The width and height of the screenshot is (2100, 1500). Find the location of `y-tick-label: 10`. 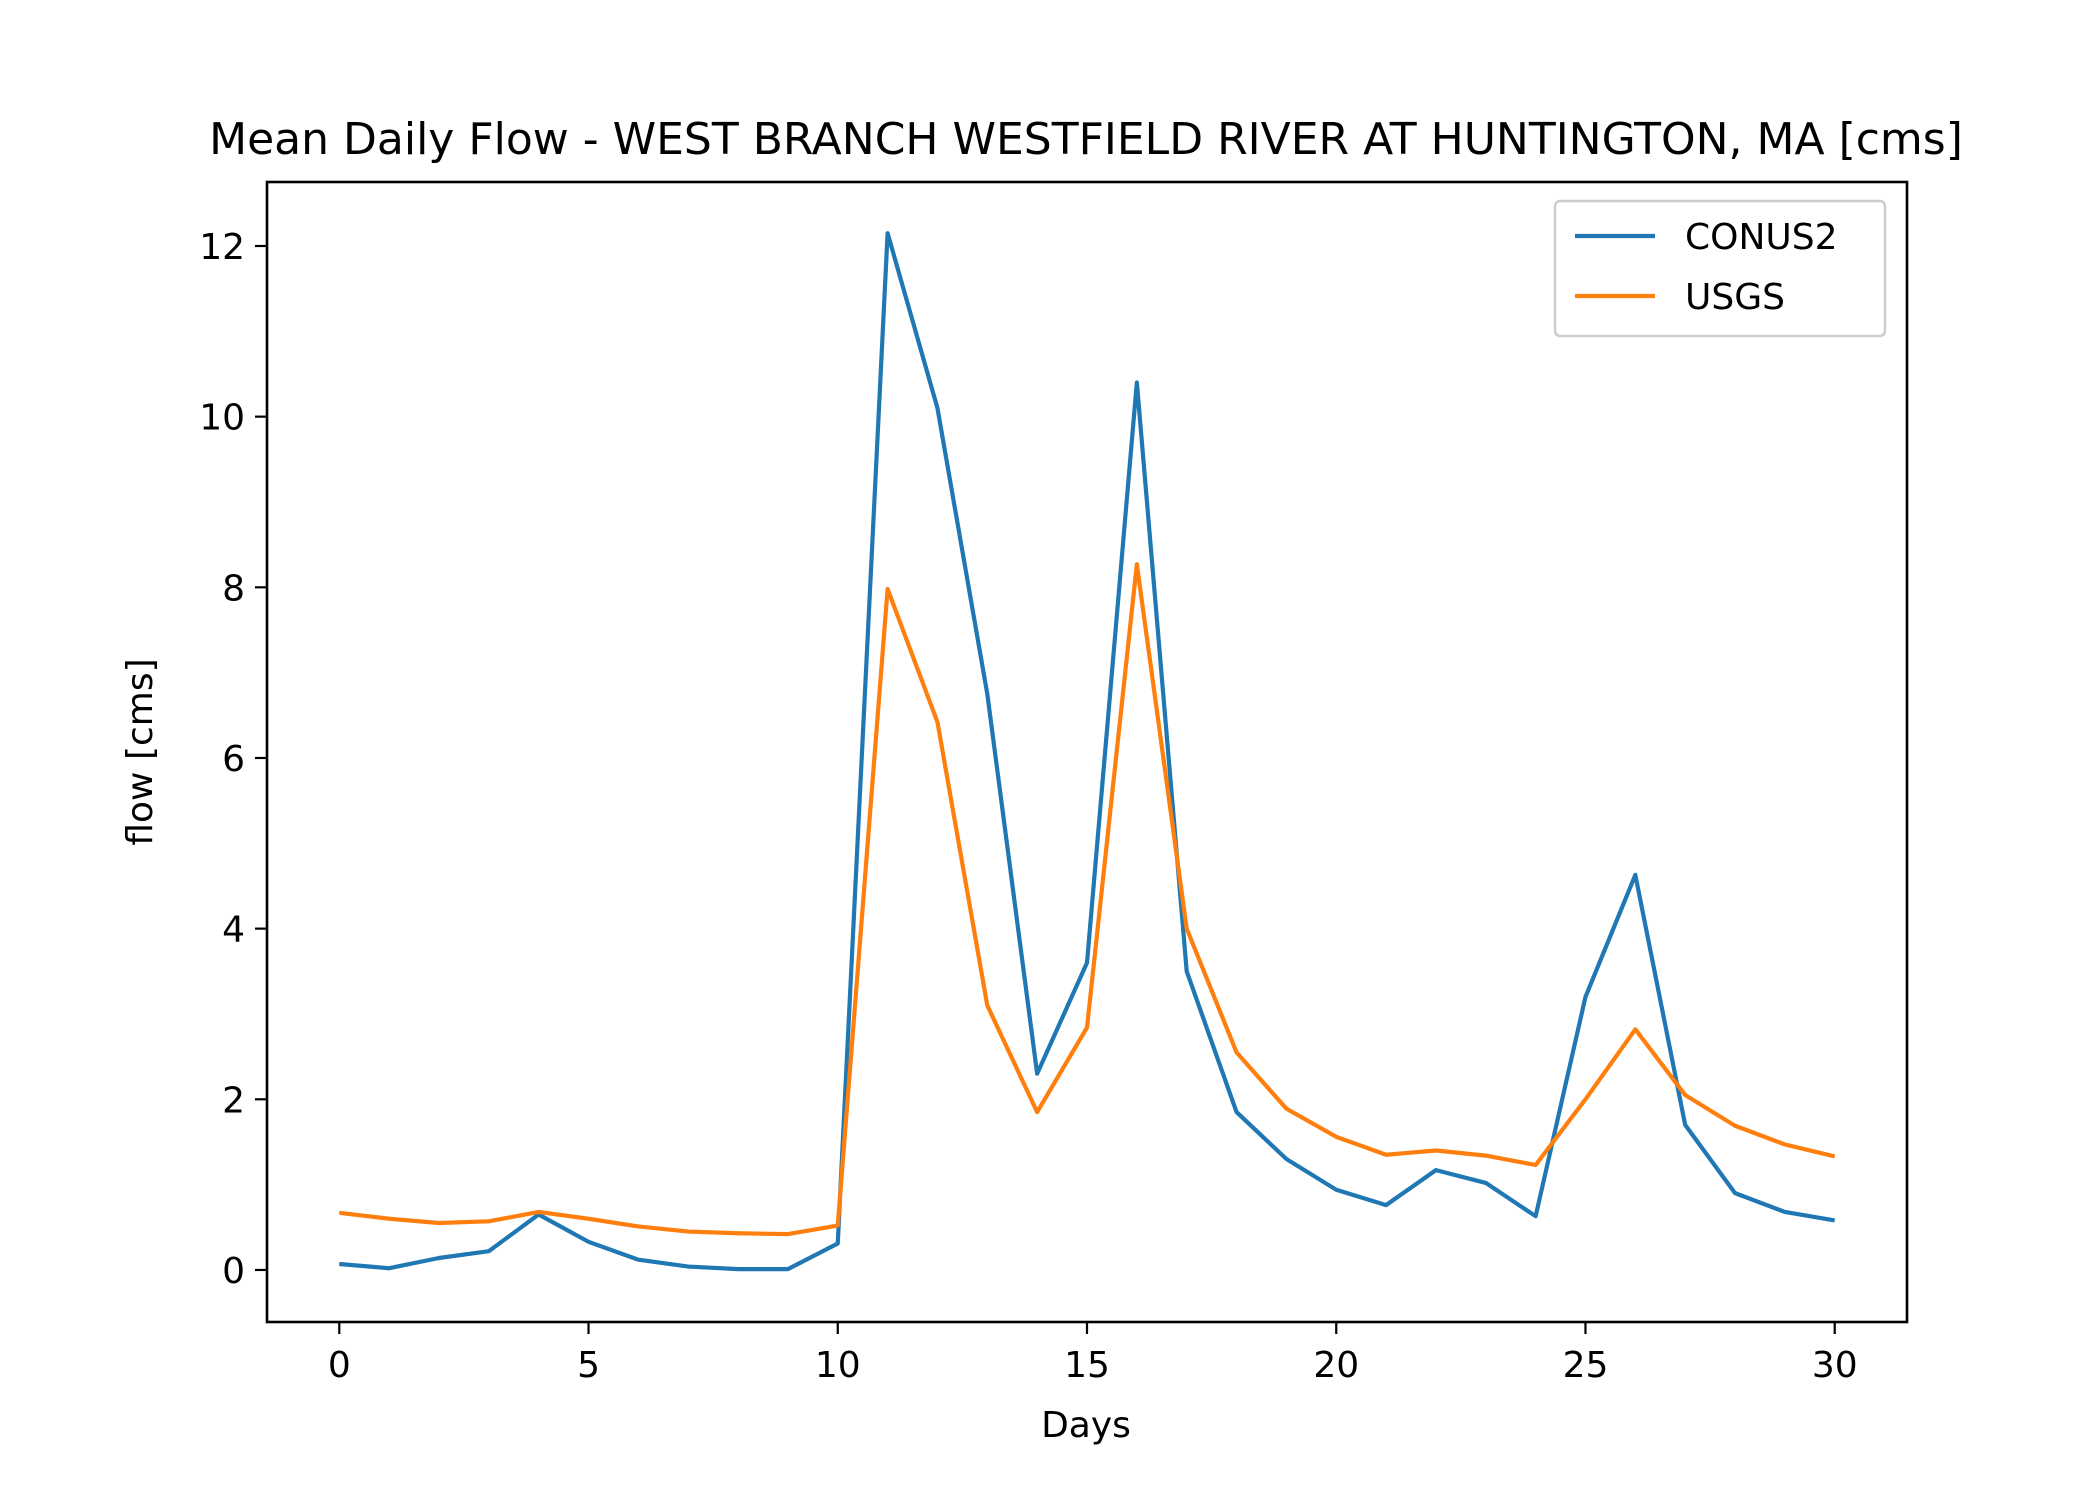

y-tick-label: 10 is located at coordinates (222, 418).